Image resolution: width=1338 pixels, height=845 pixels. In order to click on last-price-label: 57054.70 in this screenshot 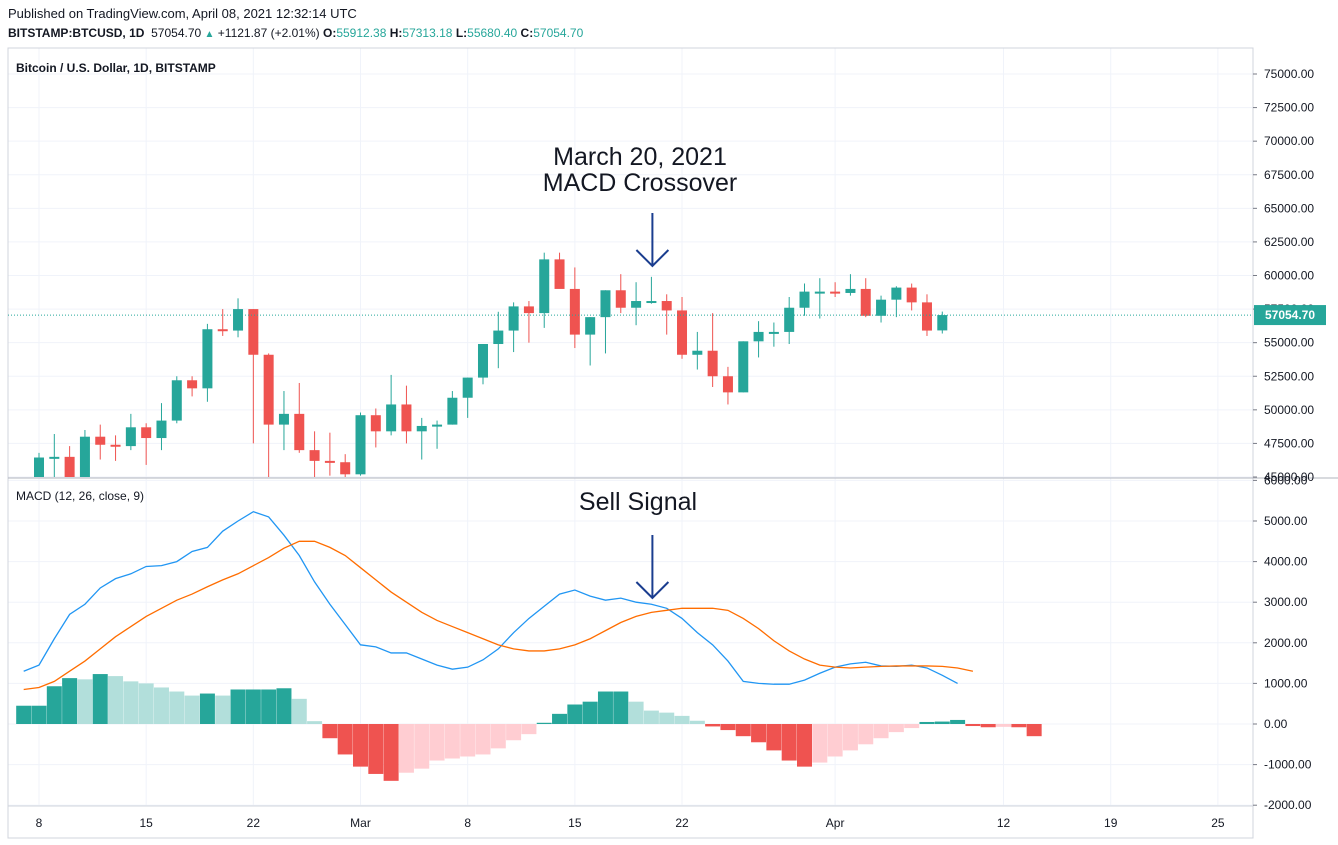, I will do `click(1290, 315)`.